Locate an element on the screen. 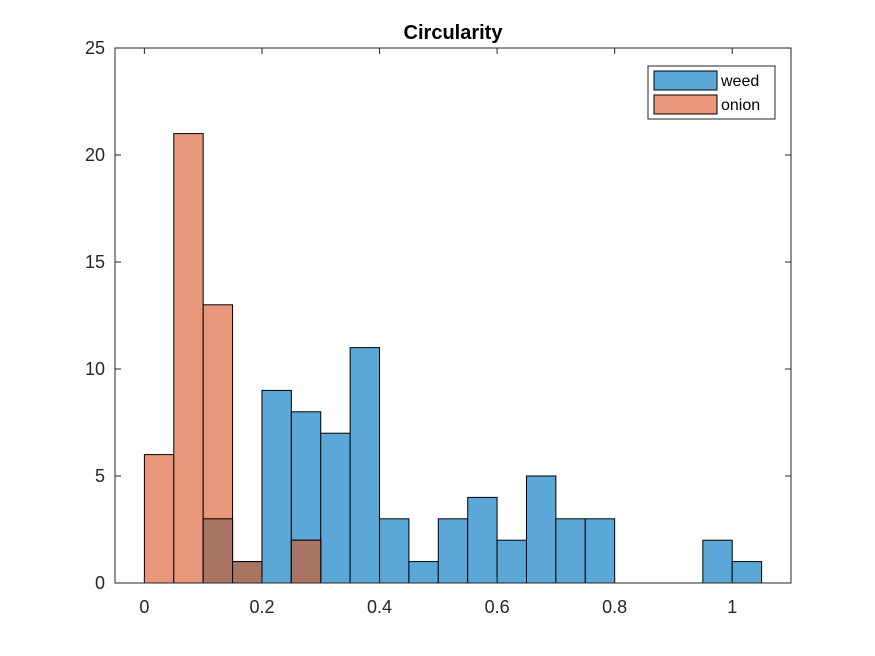 The image size is (875, 656). y-tick-label: 5 is located at coordinates (100, 476).